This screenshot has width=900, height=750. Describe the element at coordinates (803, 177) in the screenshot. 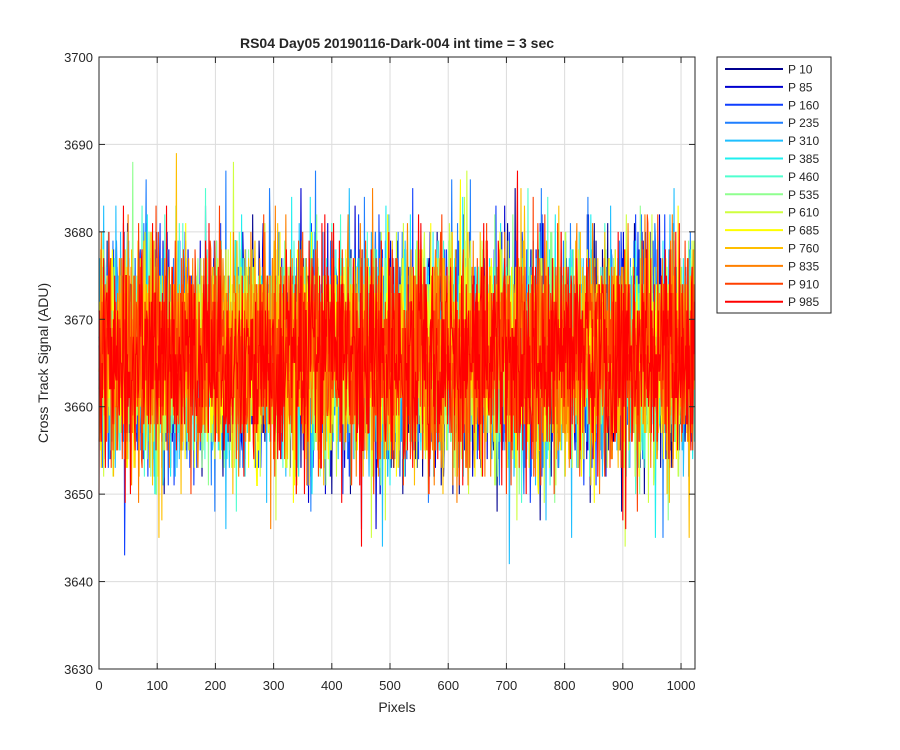

I see `legend-label: P 460` at that location.